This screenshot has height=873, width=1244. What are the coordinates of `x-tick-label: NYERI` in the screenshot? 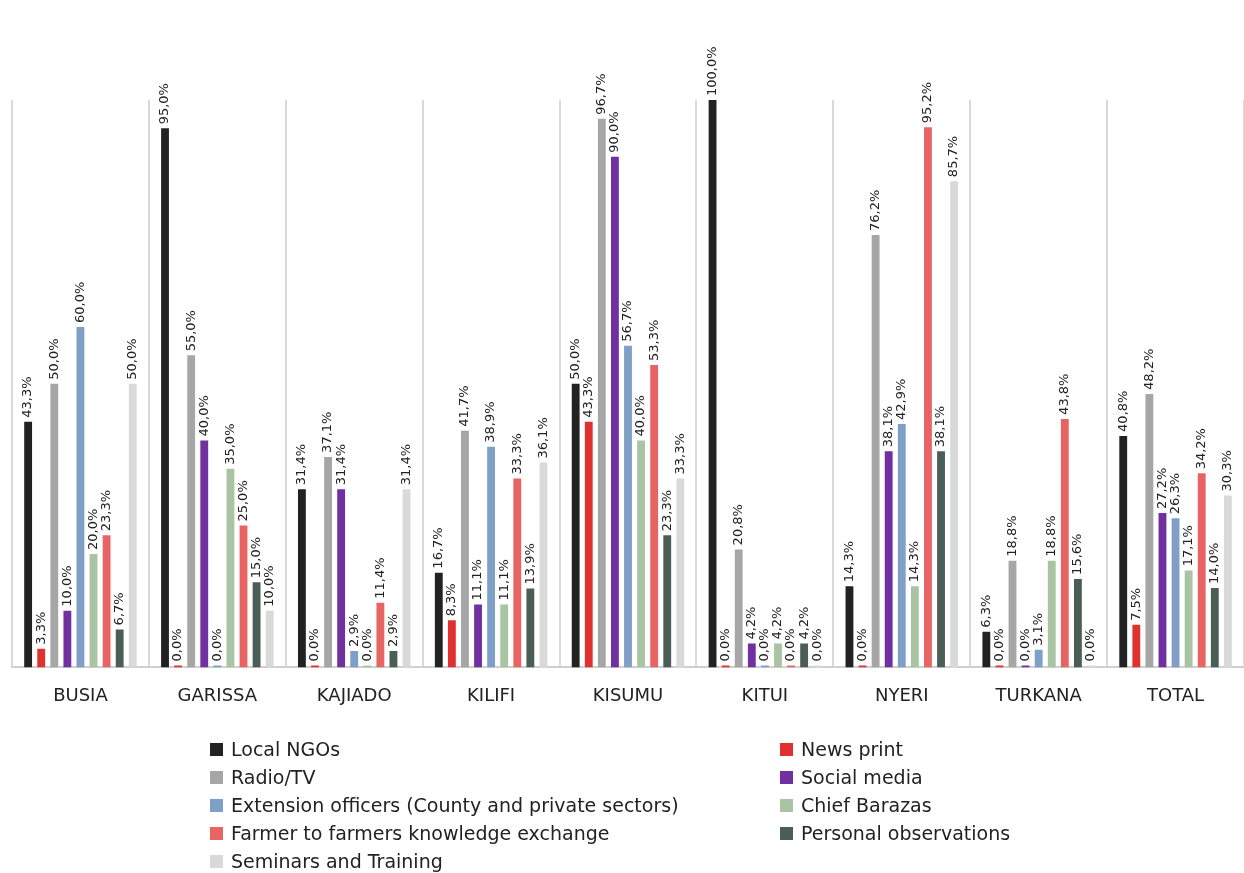 It's located at (901, 694).